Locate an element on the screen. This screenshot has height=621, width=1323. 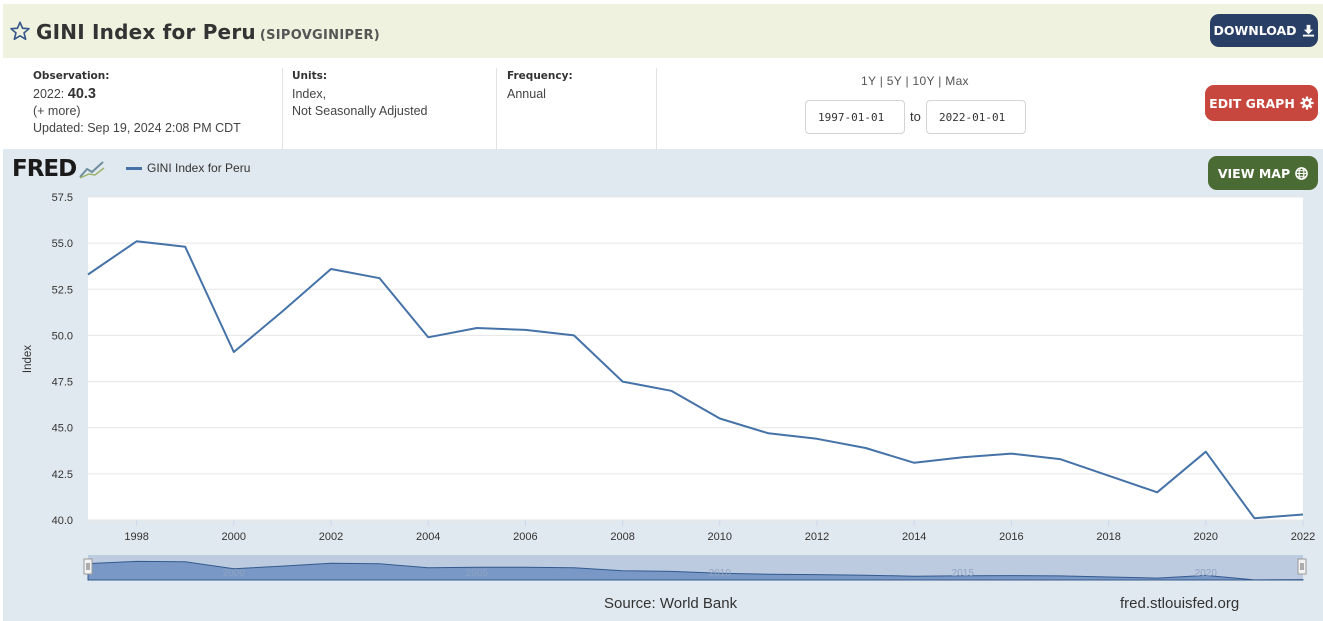
navigator-tick-label: 2005 is located at coordinates (477, 573).